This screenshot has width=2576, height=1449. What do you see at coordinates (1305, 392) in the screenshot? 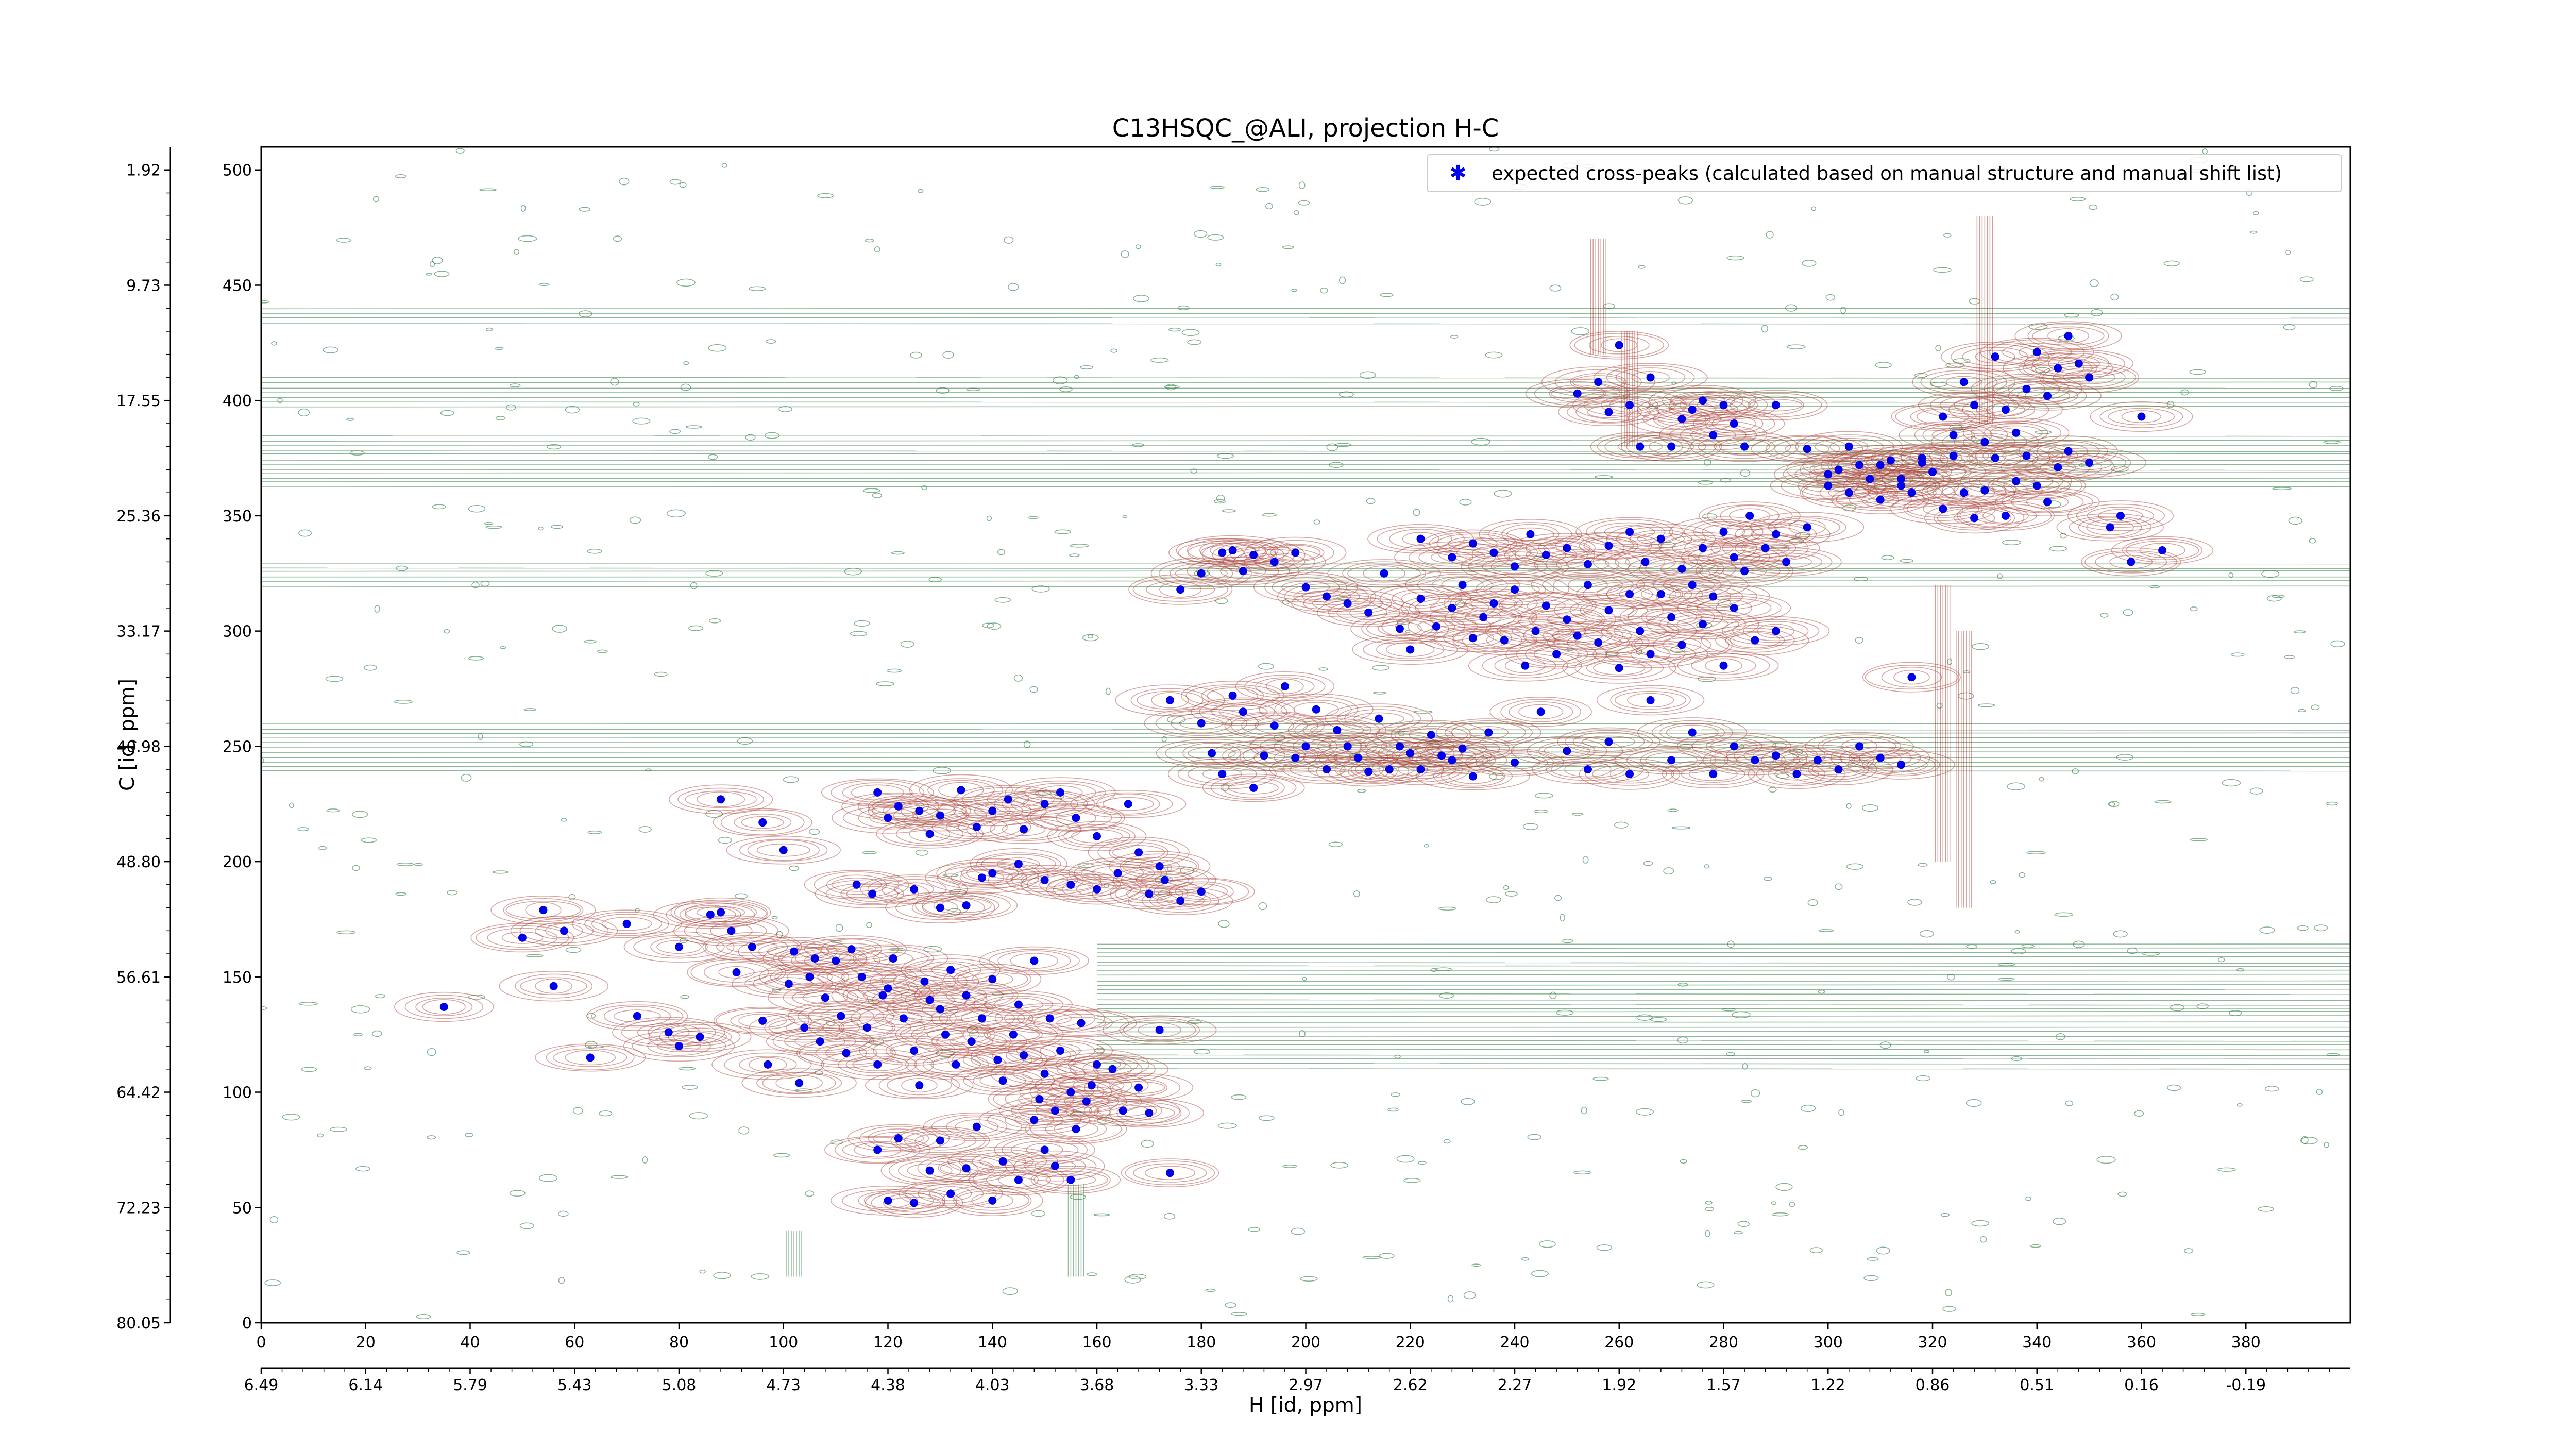
I see `negative-contour-line` at bounding box center [1305, 392].